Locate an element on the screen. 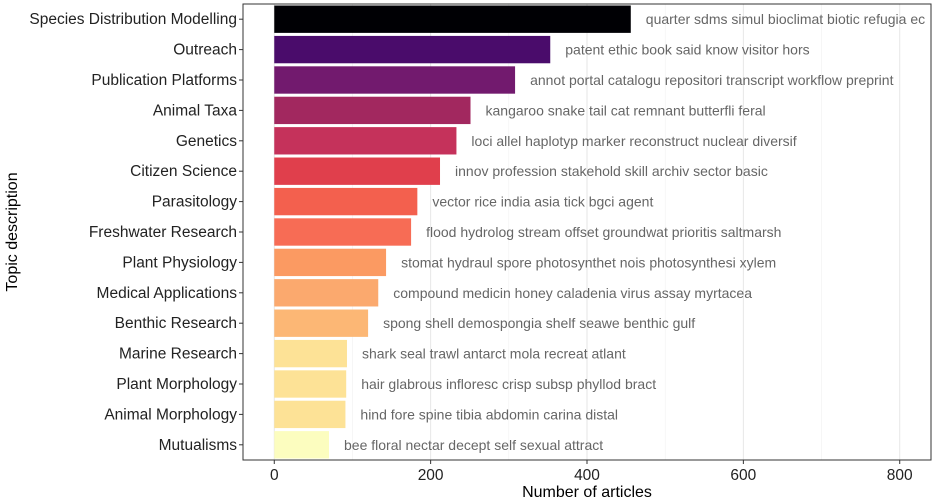 This screenshot has width=936, height=504. y-tick-label: Mutualisms is located at coordinates (198, 445).